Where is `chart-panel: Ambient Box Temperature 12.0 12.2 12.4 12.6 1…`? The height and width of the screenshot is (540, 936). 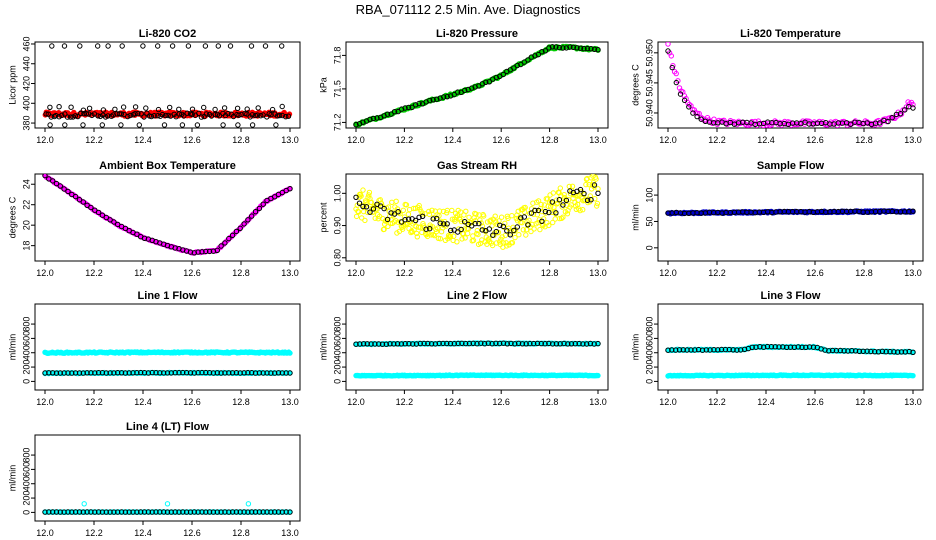 chart-panel: Ambient Box Temperature 12.0 12.2 12.4 12.6 1… is located at coordinates (154, 219).